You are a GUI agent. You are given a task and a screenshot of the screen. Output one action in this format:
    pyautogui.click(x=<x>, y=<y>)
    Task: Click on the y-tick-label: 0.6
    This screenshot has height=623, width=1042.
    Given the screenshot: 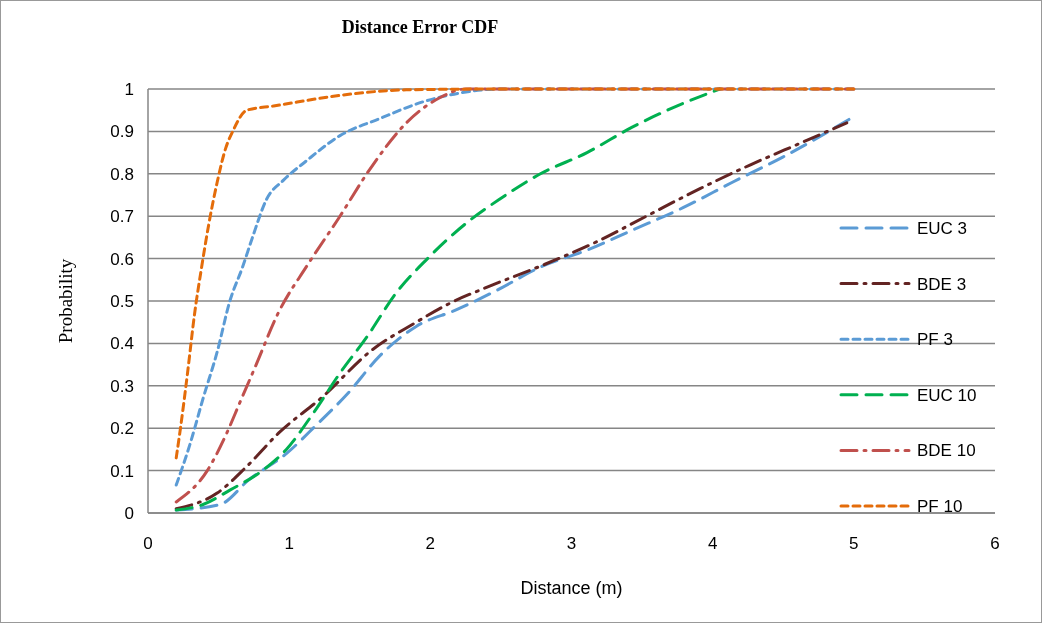 What is the action you would take?
    pyautogui.click(x=122, y=259)
    